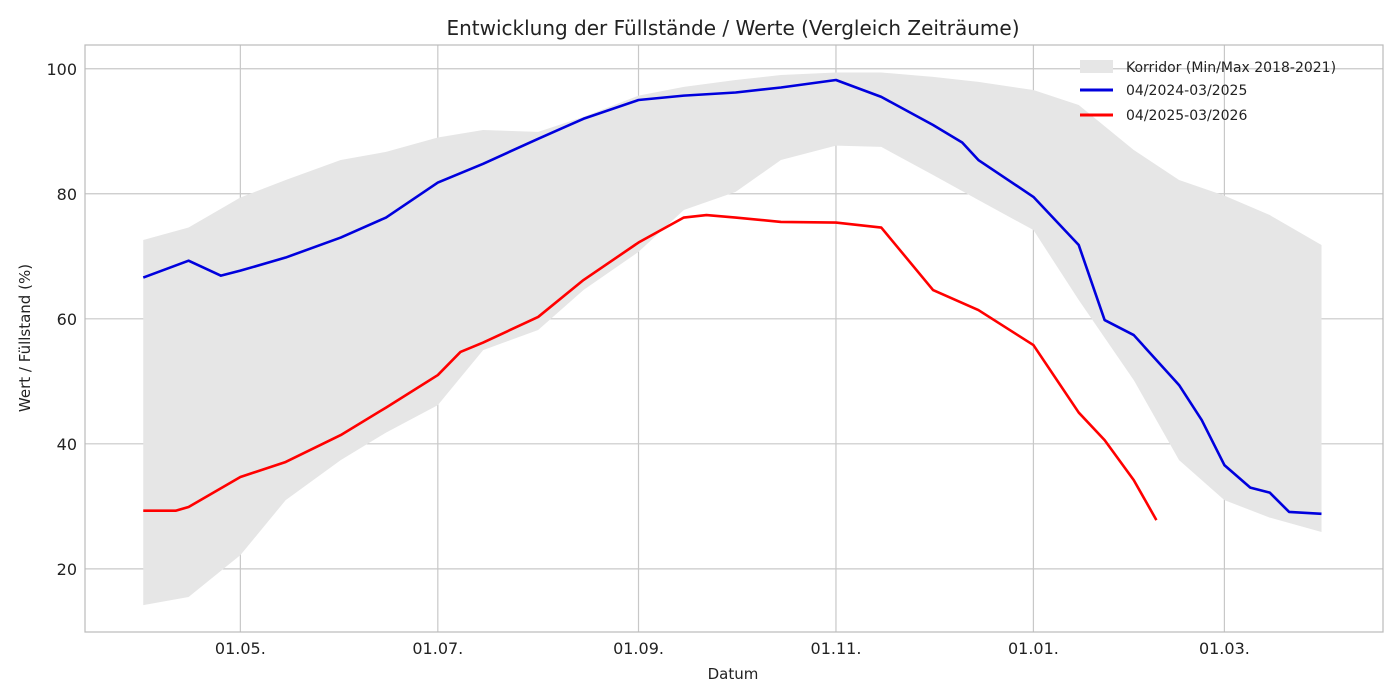 This screenshot has width=1400, height=700. Describe the element at coordinates (1186, 116) in the screenshot. I see `legend-label-series-2: 04/2025-03/2026` at that location.